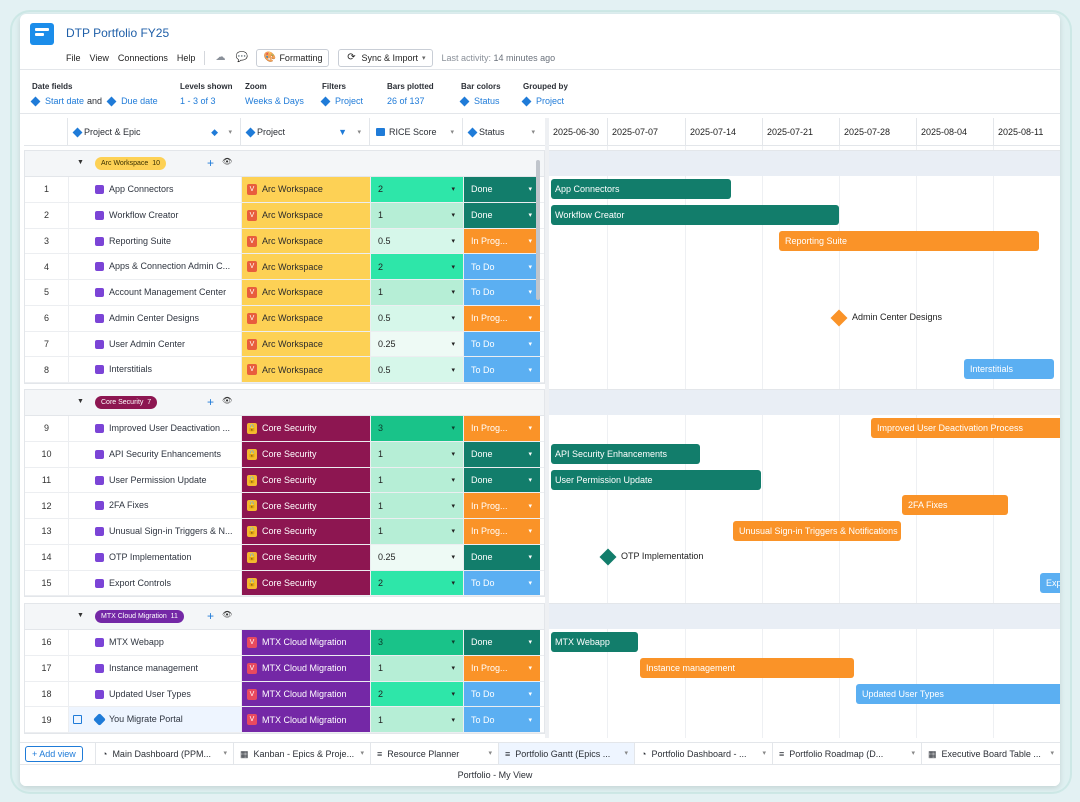  Describe the element at coordinates (385, 58) in the screenshot. I see `sync-import-button: ⟳ Sync & Import ▾` at that location.